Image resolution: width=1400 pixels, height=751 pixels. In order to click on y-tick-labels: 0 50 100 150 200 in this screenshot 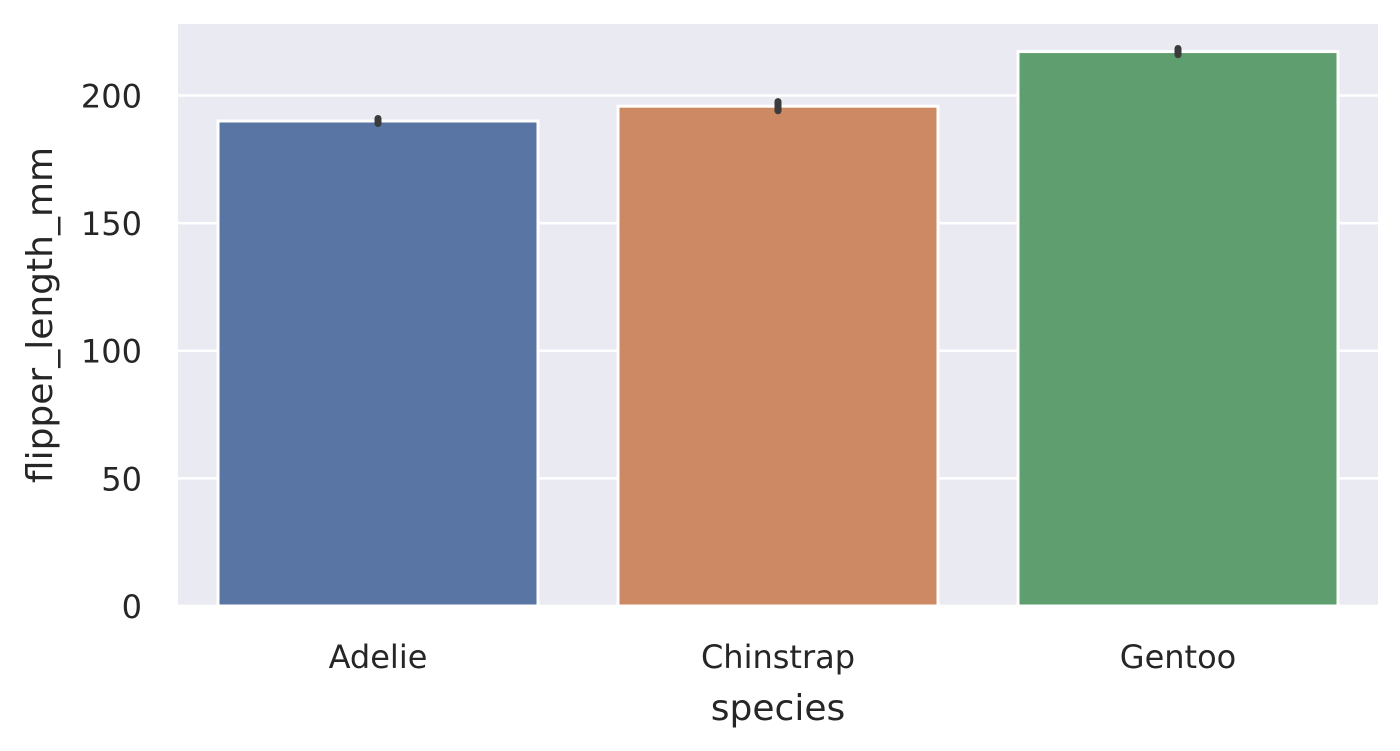, I will do `click(111, 351)`.